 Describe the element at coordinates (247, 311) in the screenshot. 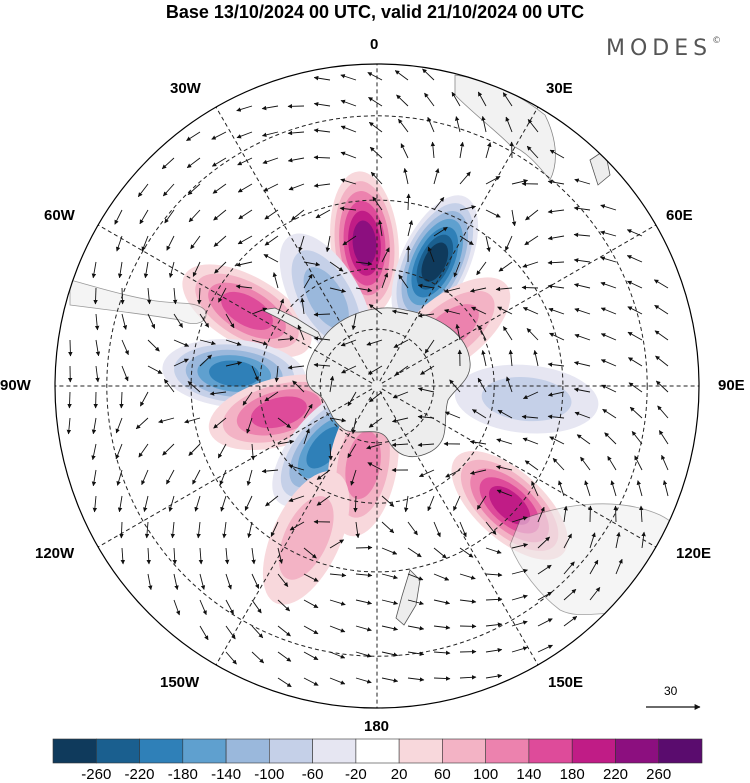

I see `anomaly-blob` at that location.